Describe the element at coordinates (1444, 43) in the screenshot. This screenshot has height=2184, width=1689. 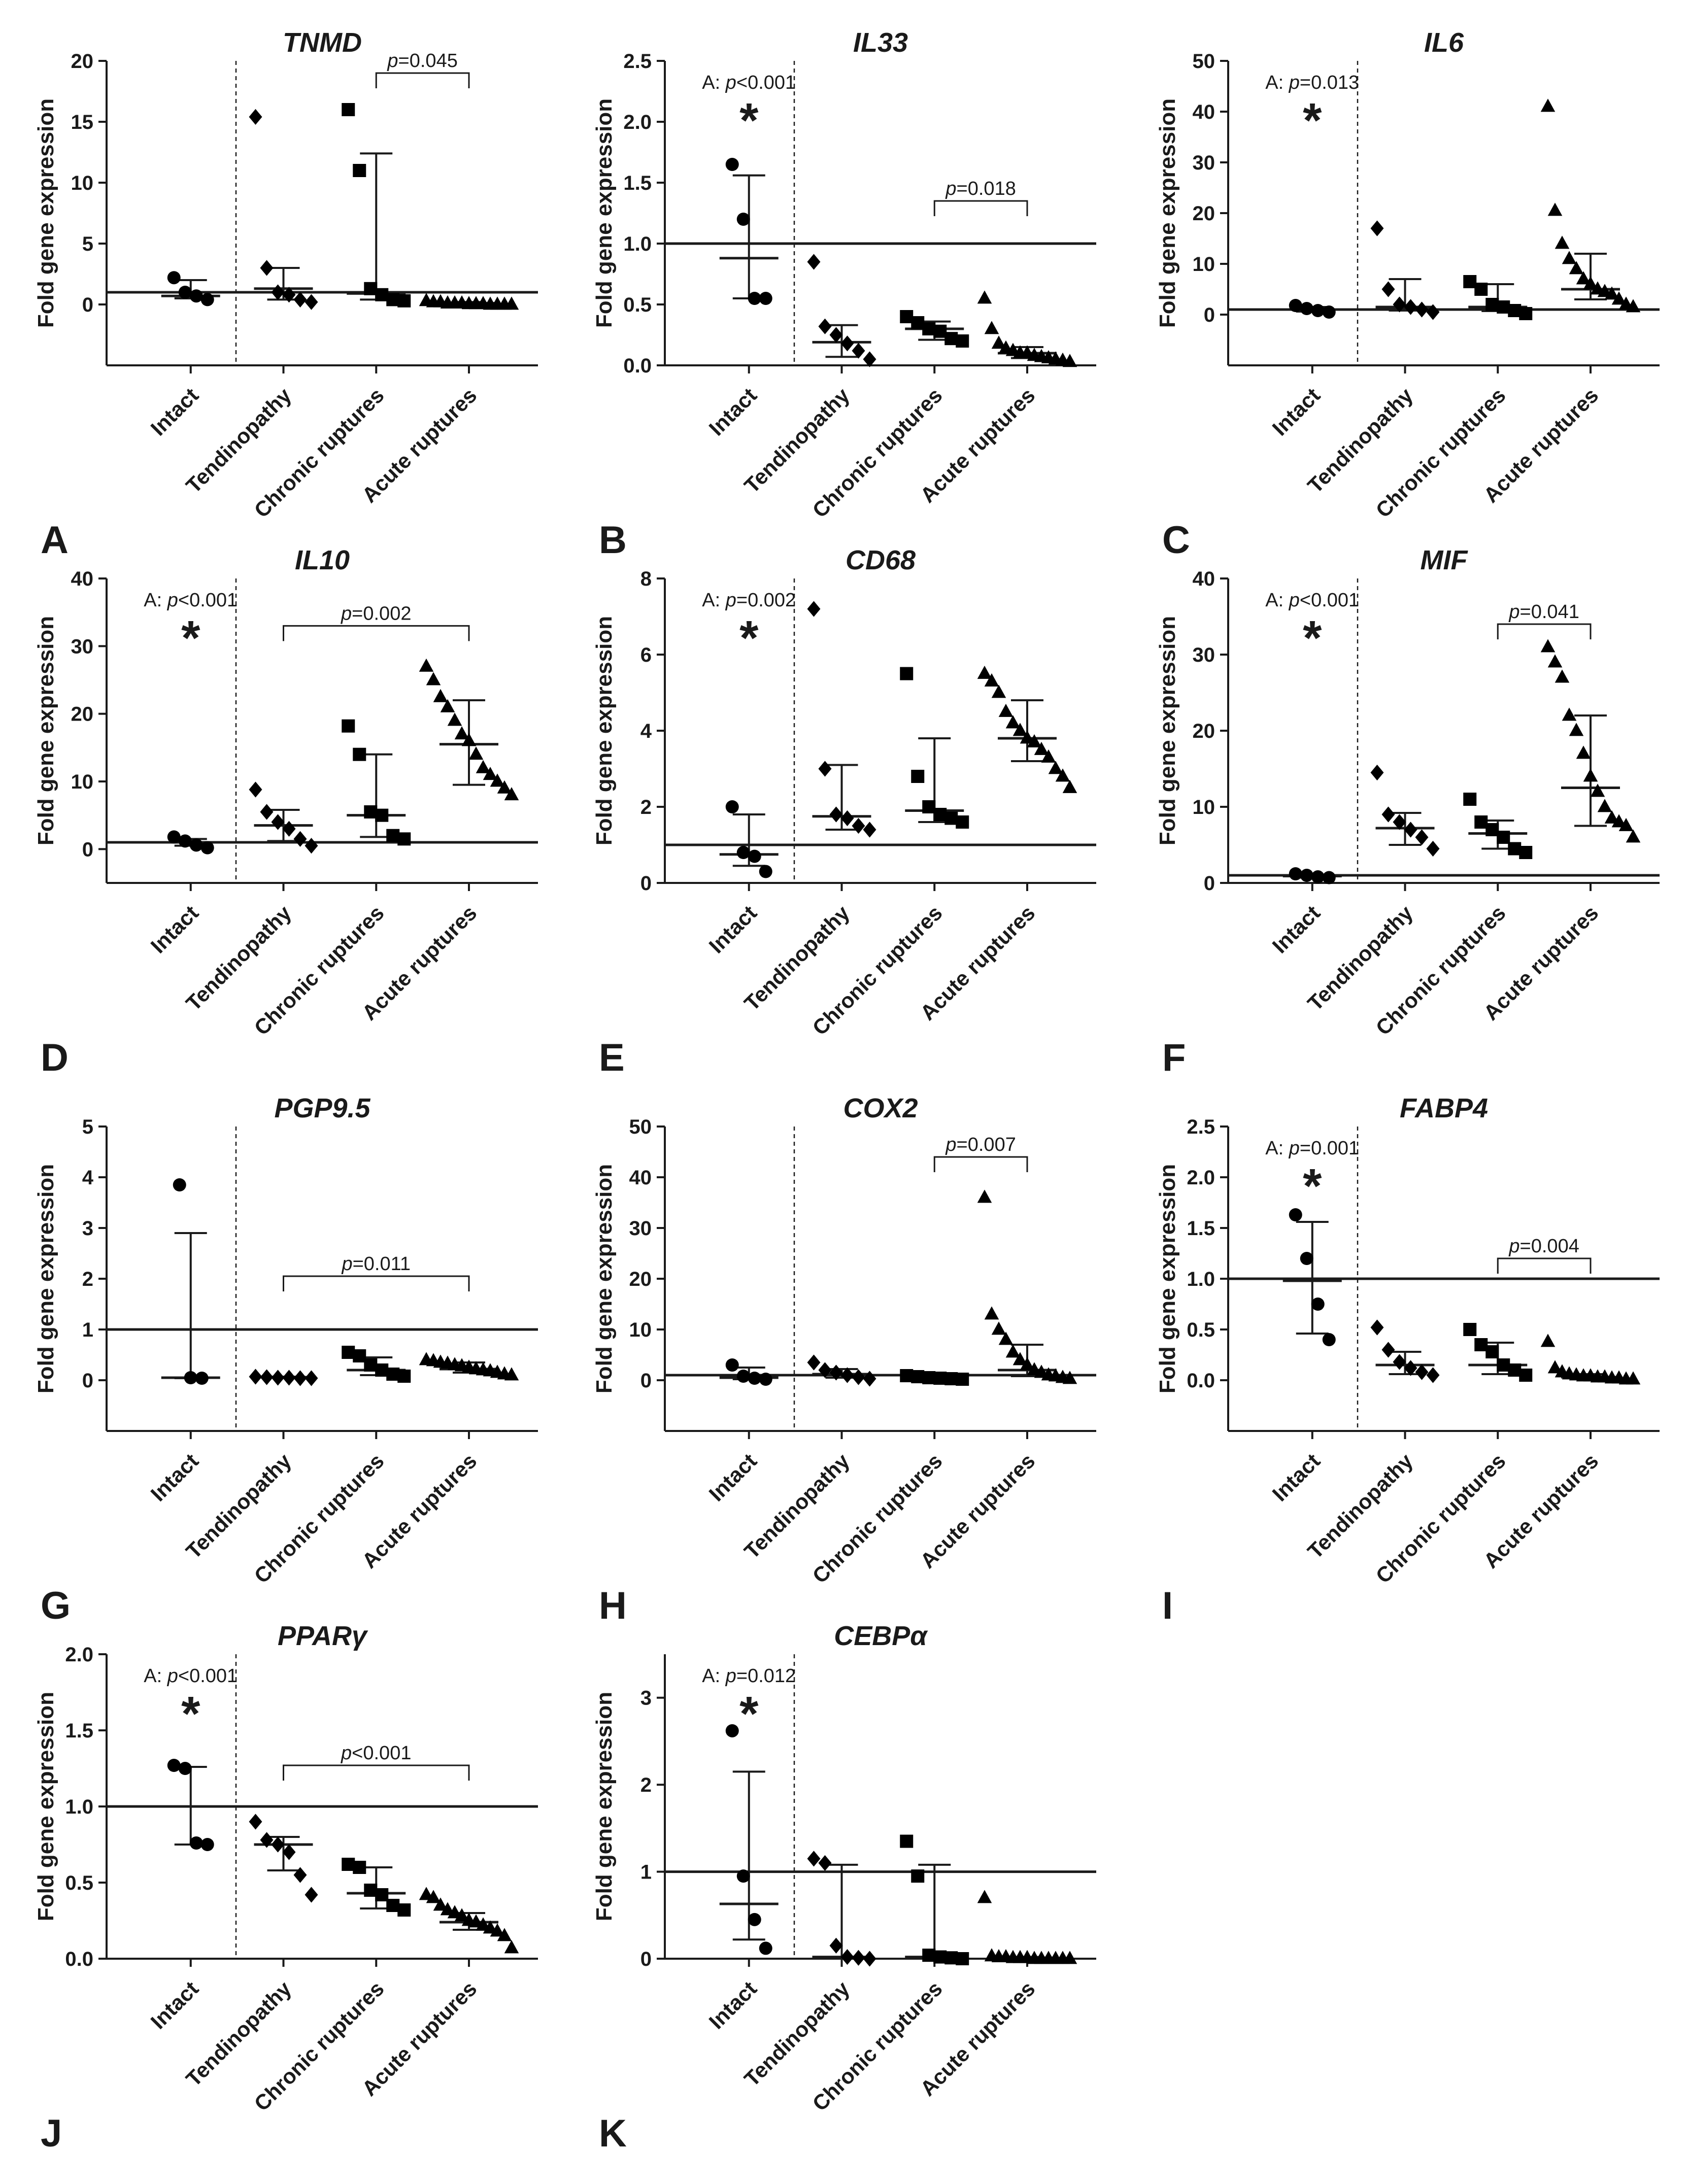
I see `chart-title: IL6` at that location.